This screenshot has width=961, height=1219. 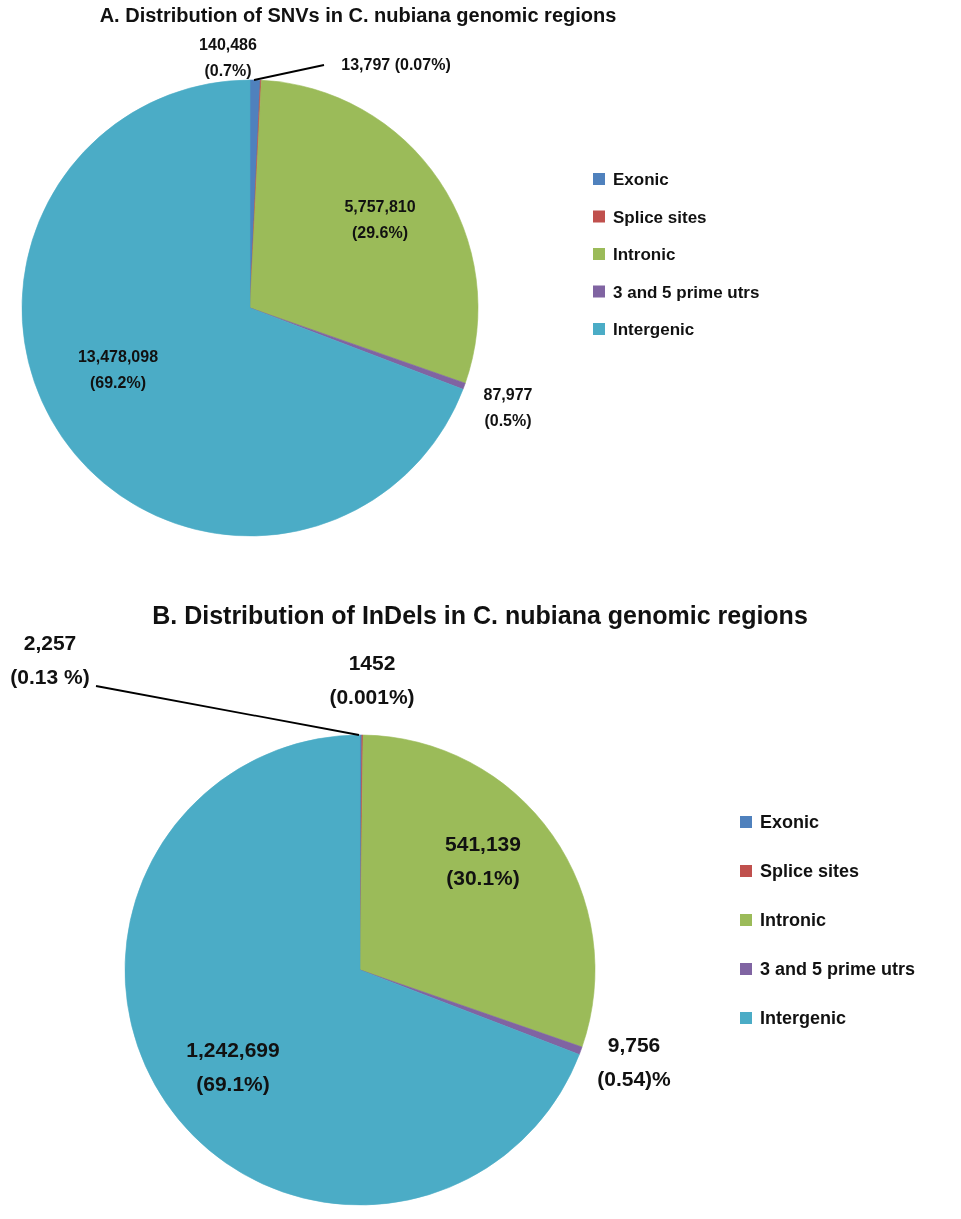 I want to click on data-label: 87,977 (0.5%), so click(x=508, y=407).